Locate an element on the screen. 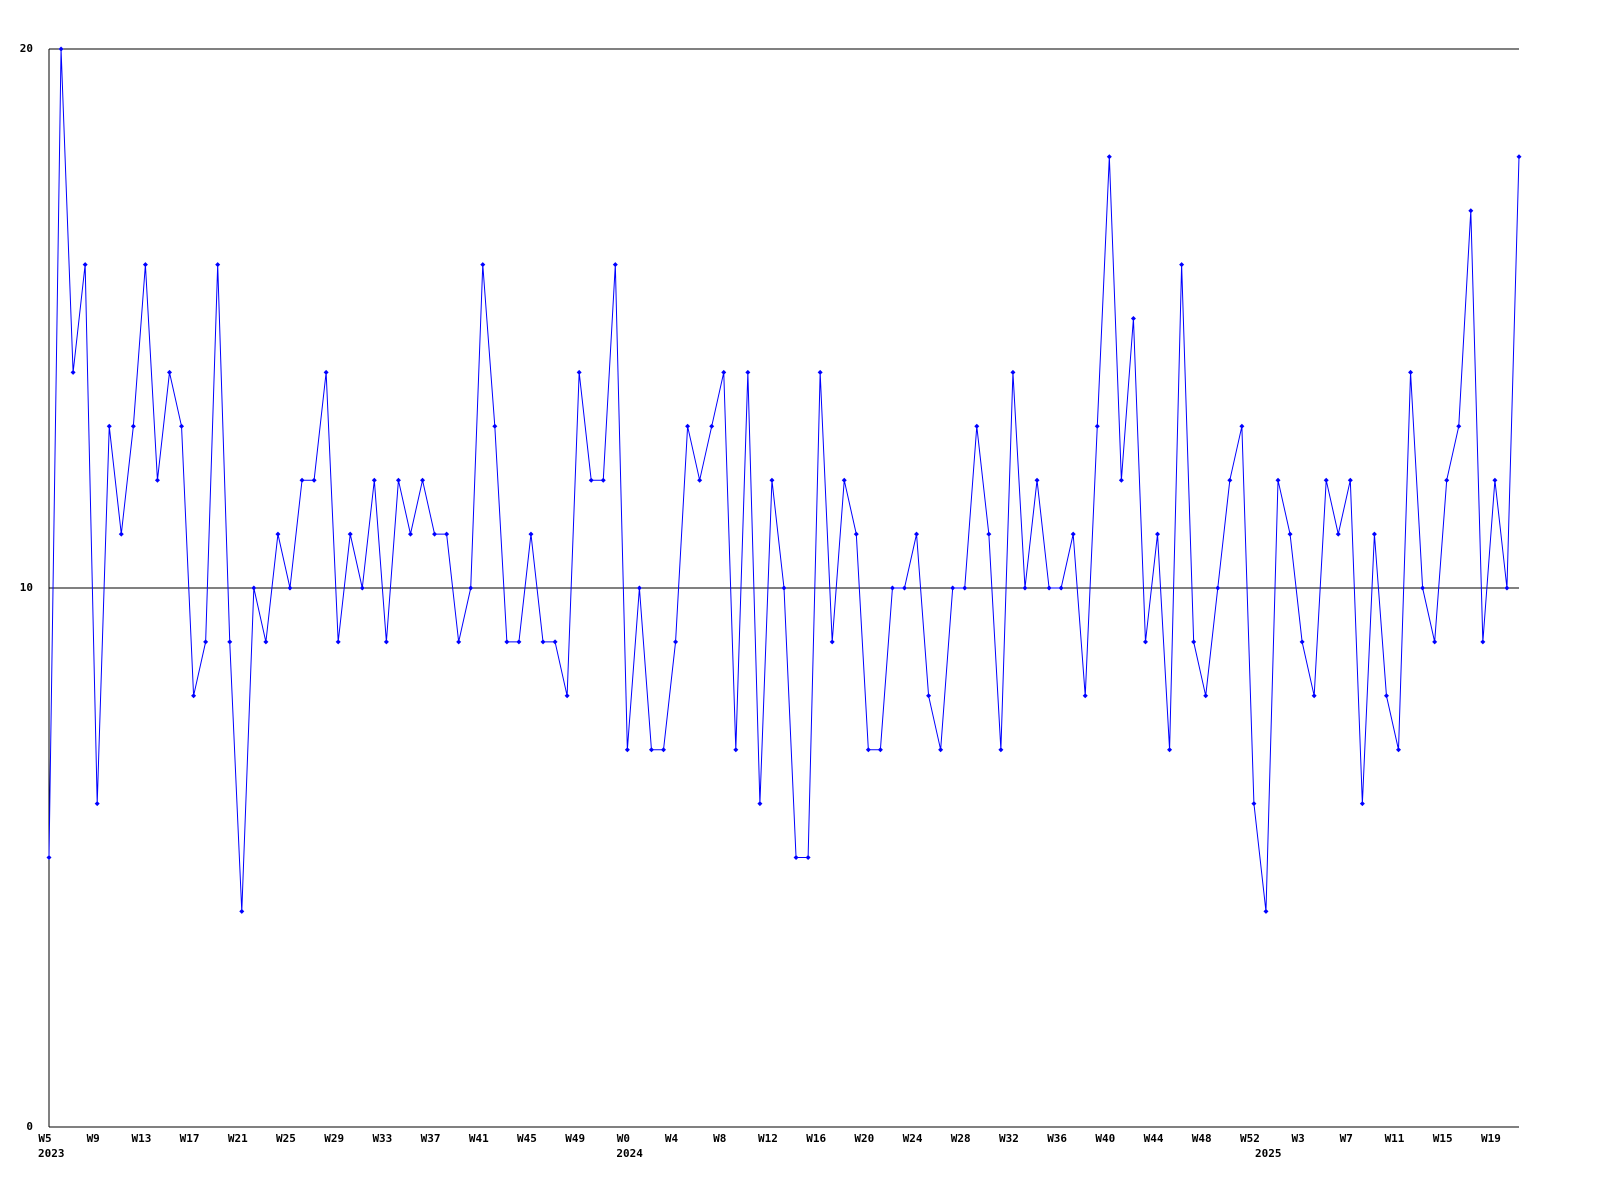  x-tick-label: W0 is located at coordinates (623, 1138).